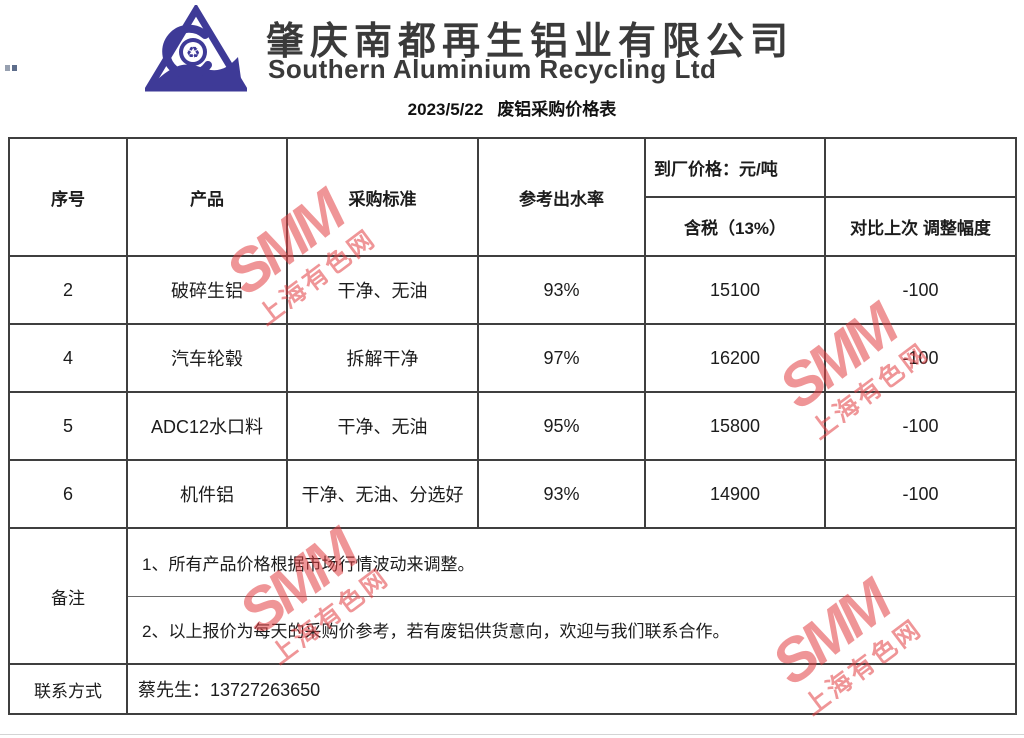 This screenshot has width=1024, height=738. I want to click on sheet-title: 2023/5/22 废铝采购价格表, so click(512, 107).